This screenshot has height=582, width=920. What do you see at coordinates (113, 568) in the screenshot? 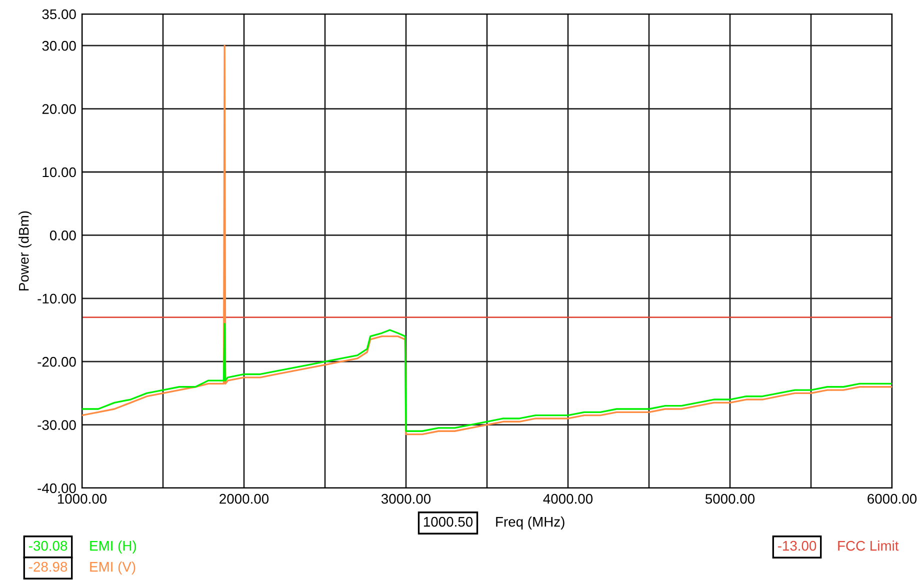
I see `text: EMI (V)` at bounding box center [113, 568].